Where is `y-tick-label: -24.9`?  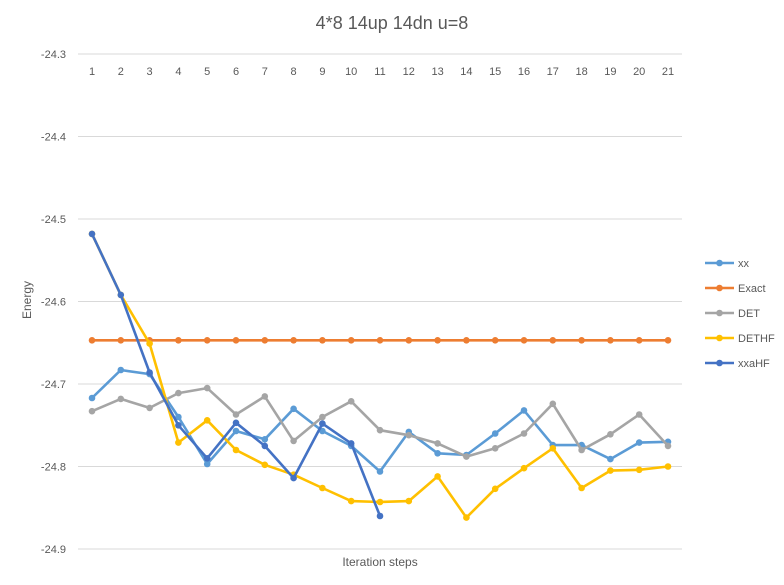 y-tick-label: -24.9 is located at coordinates (53, 550).